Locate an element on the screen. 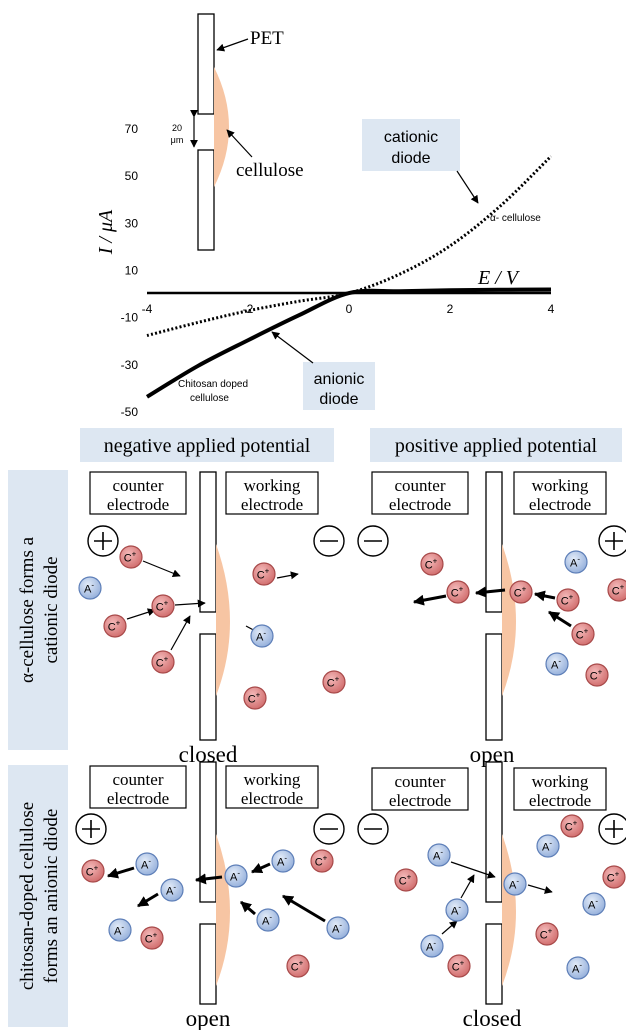  y-tick-label: 10 is located at coordinates (132, 271).